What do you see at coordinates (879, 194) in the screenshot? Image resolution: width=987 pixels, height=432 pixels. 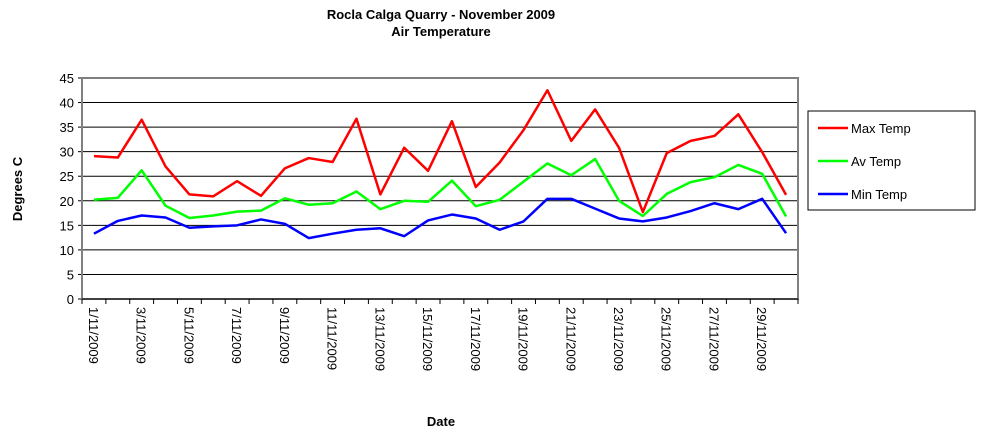 I see `legend-label: Min Temp` at bounding box center [879, 194].